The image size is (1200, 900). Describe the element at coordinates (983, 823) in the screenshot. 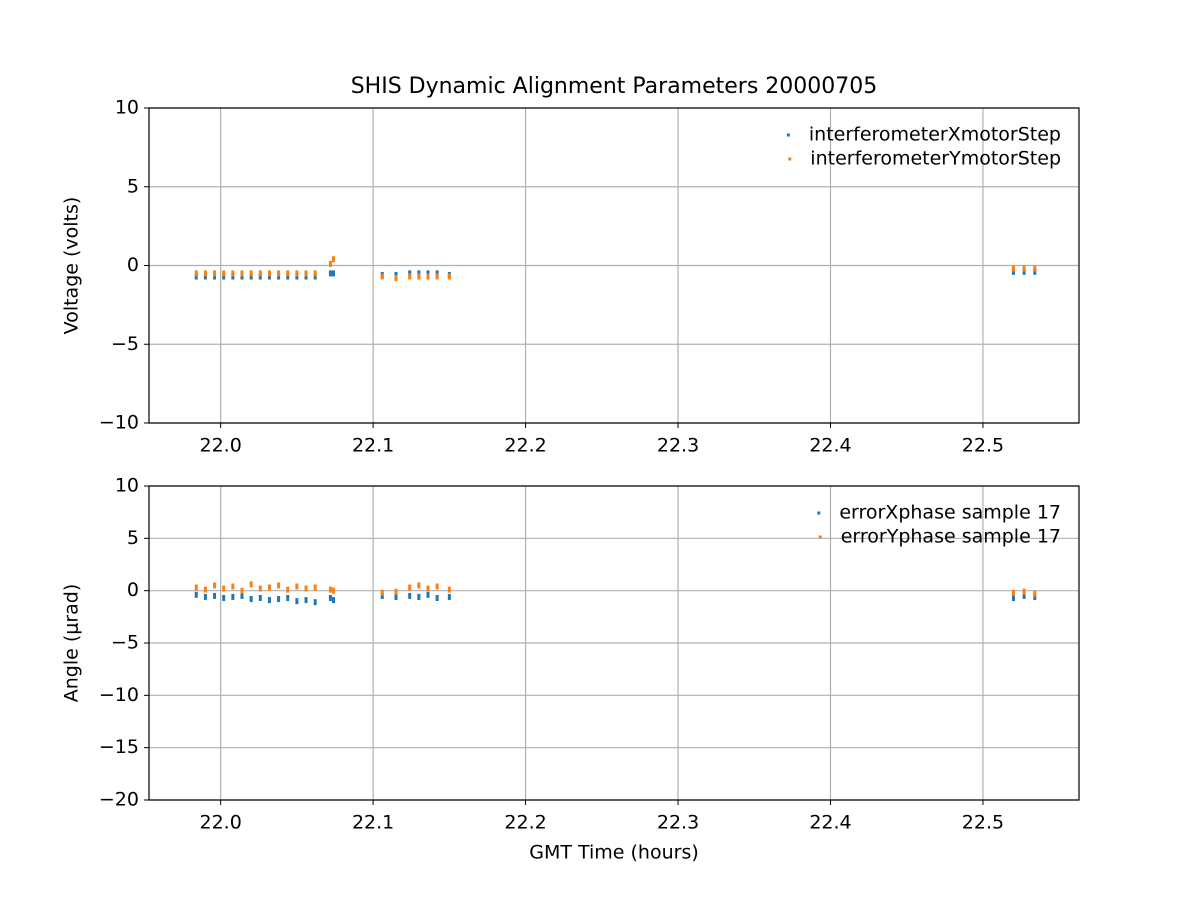

I see `x-tick-label: 22.5` at that location.